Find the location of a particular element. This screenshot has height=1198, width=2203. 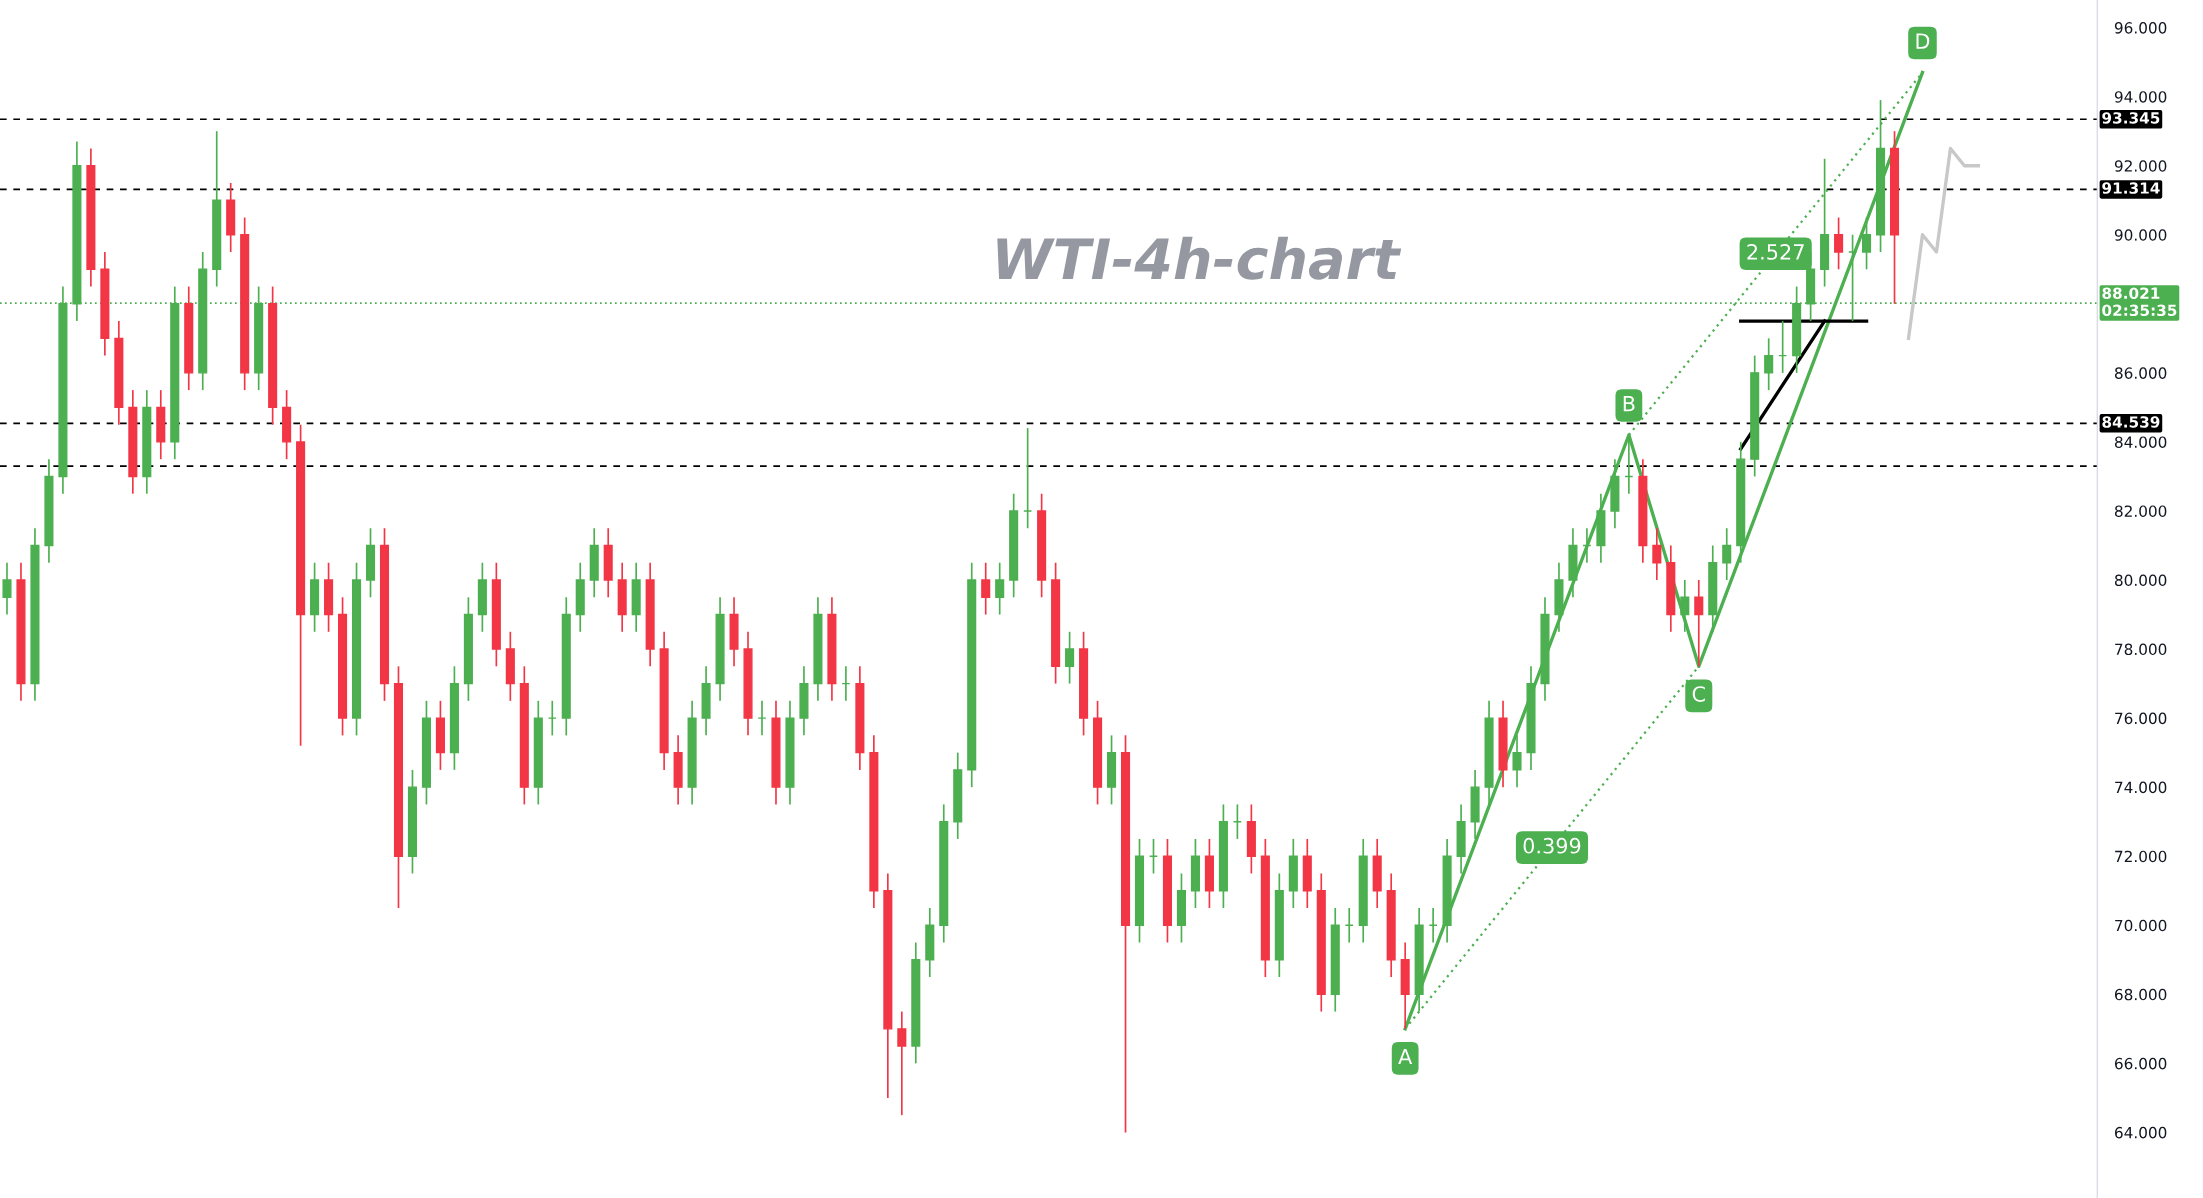

y-tick-label: 76.000 is located at coordinates (2141, 718).